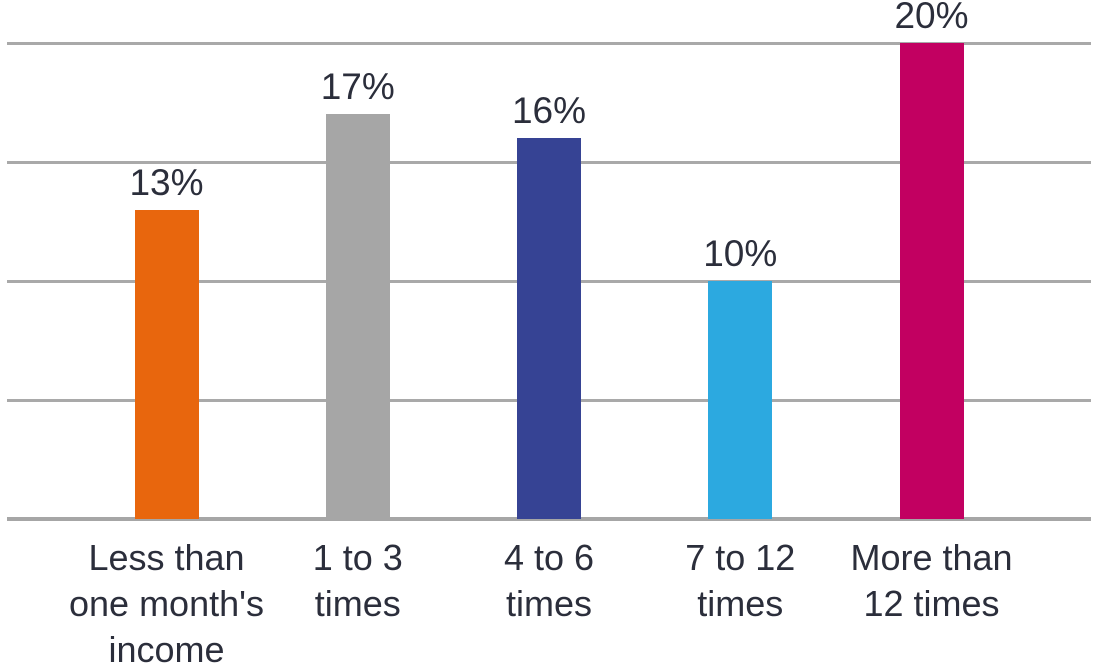 Image resolution: width=1100 pixels, height=664 pixels. What do you see at coordinates (931, 580) in the screenshot?
I see `category-label: More than 12 times` at bounding box center [931, 580].